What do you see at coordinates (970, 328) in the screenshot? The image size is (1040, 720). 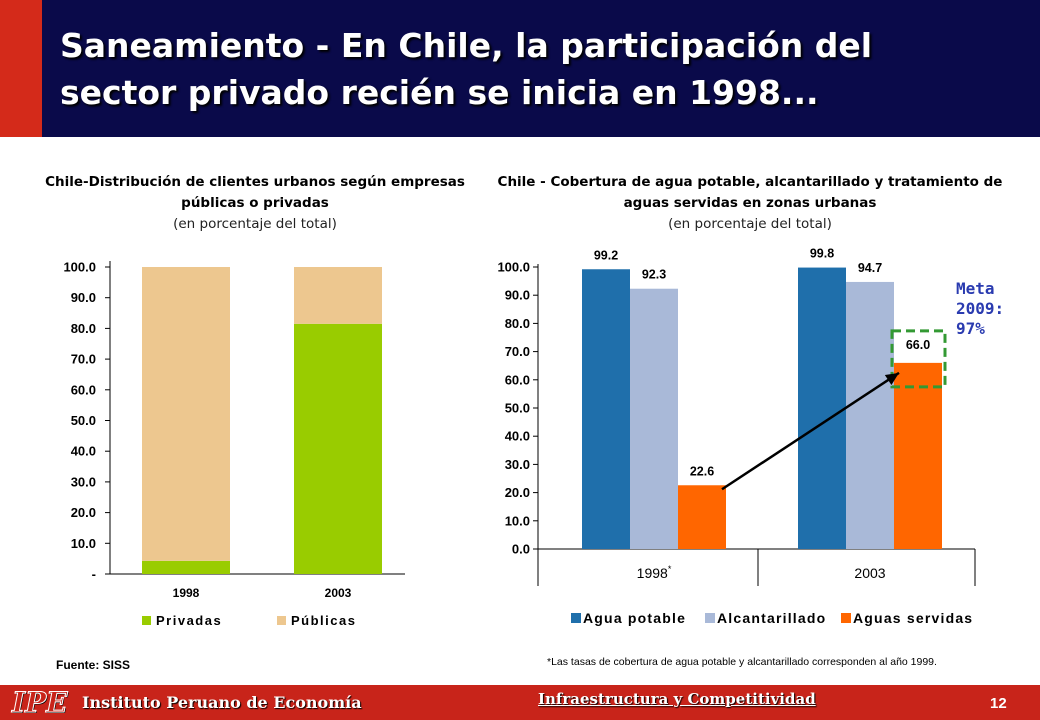 I see `goal-line-3: 97%` at bounding box center [970, 328].